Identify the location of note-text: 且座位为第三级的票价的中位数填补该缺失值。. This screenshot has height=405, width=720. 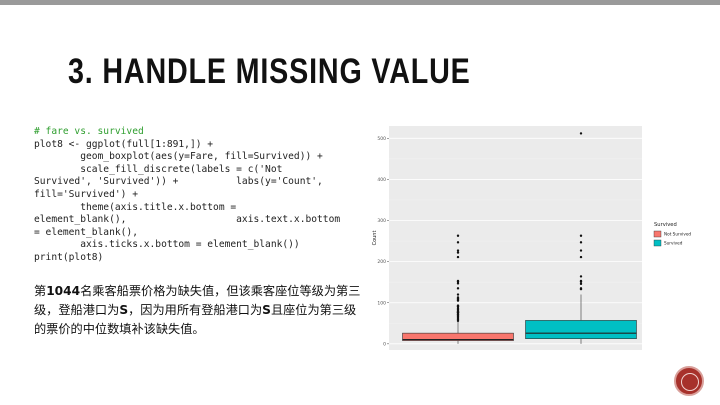
(195, 319).